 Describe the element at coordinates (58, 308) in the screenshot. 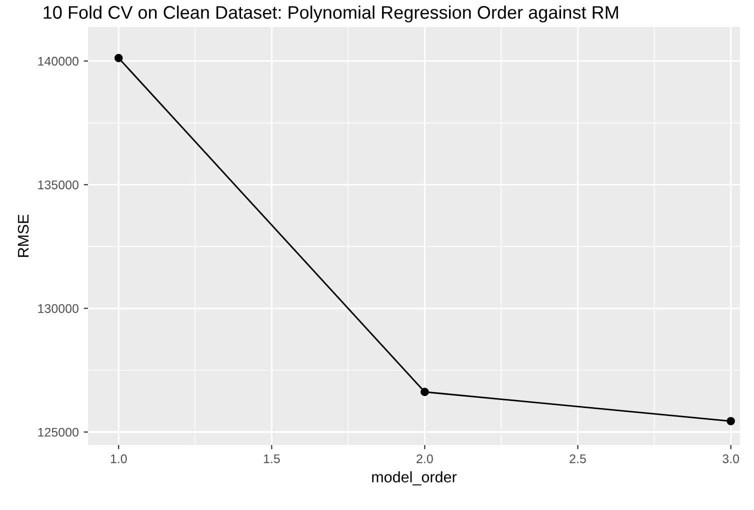

I see `y-tick-label: 130000` at that location.